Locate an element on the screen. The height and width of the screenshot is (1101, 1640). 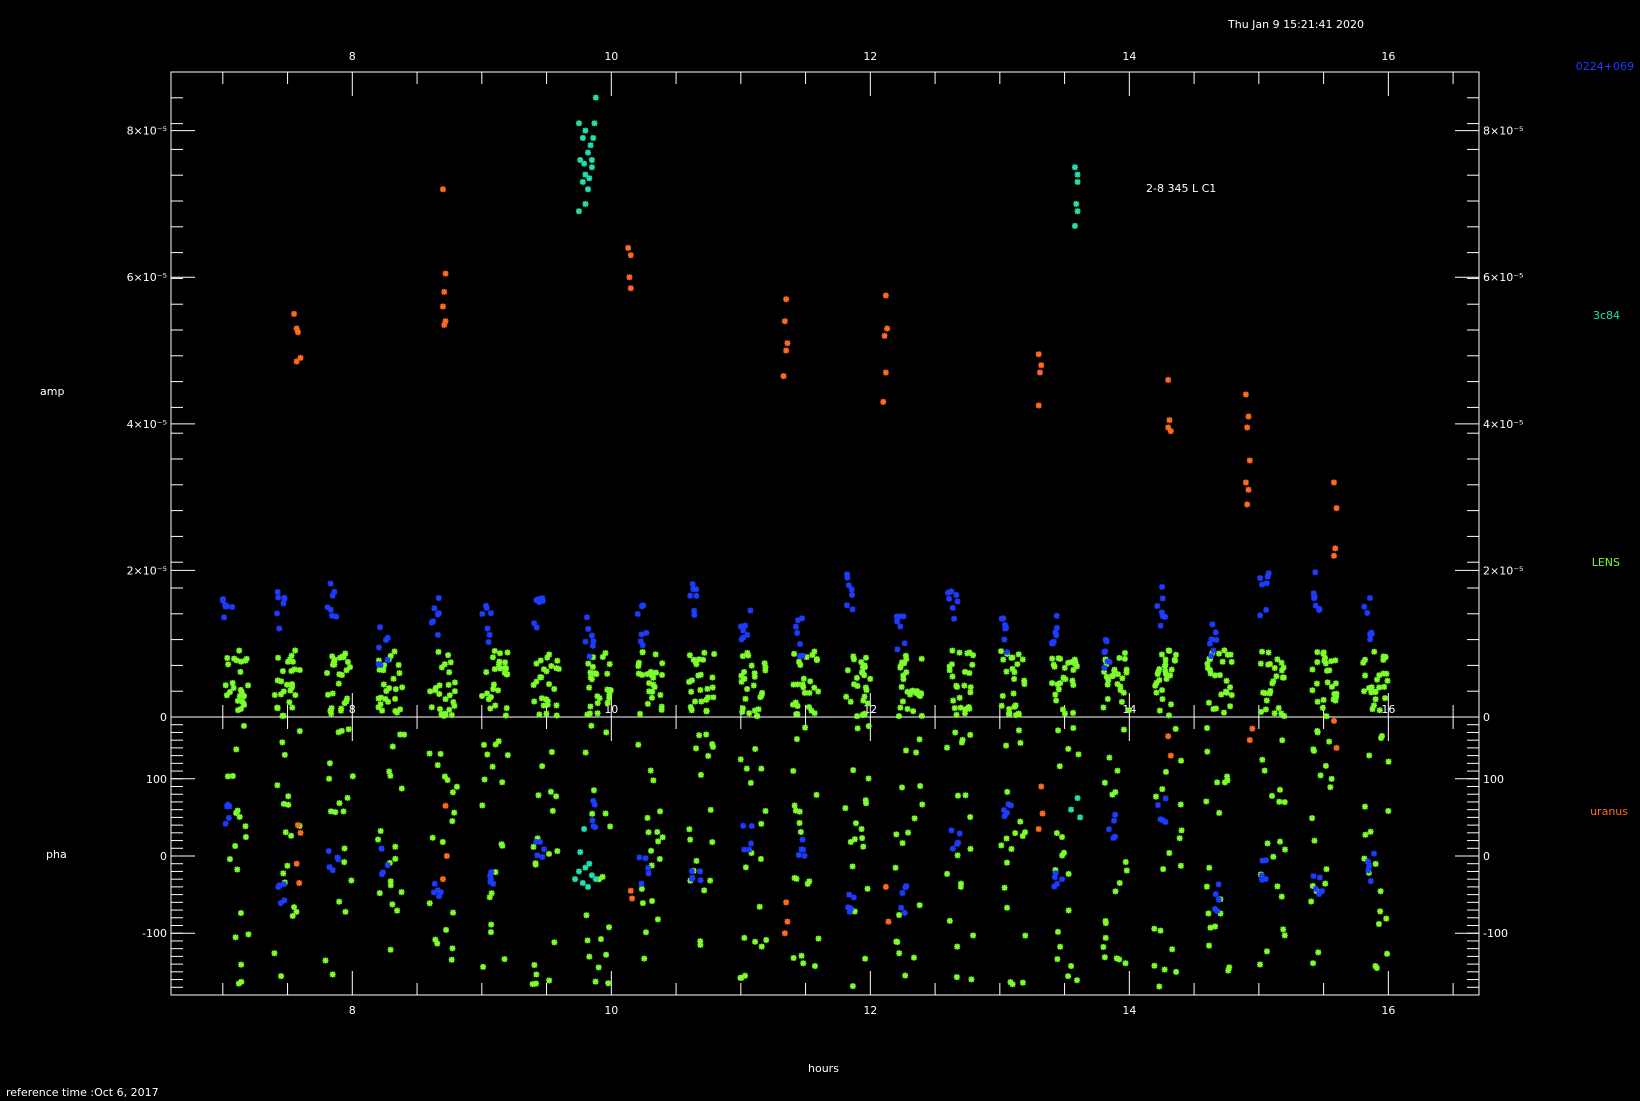
xtick-label: 16 is located at coordinates (1388, 56).